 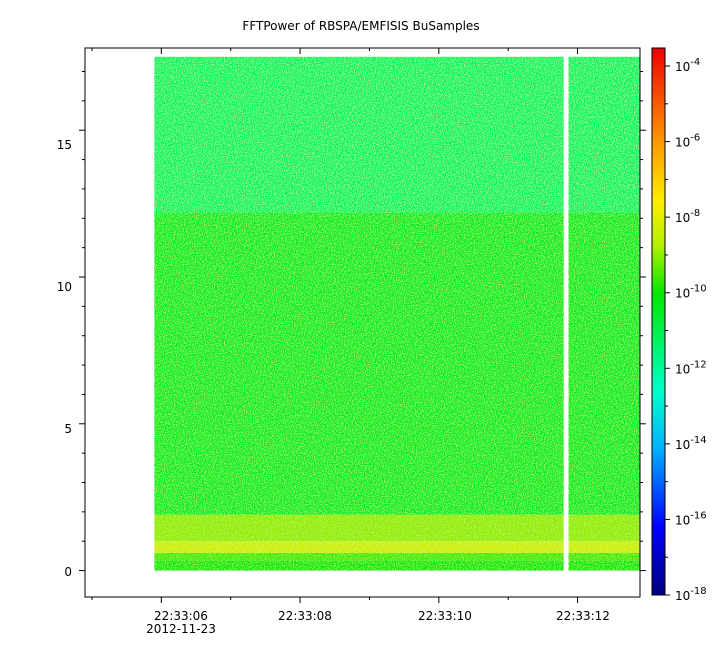 What do you see at coordinates (691, 292) in the screenshot?
I see `colorbar-tick-label: 10⁻¹⁰` at bounding box center [691, 292].